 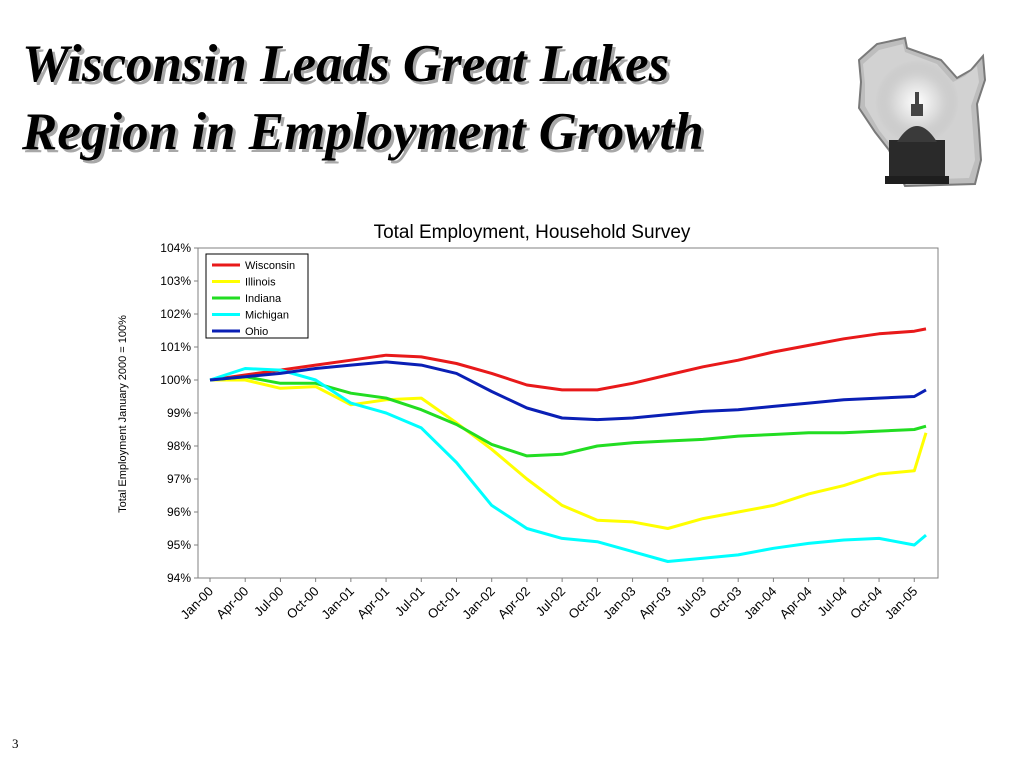 What do you see at coordinates (725, 603) in the screenshot?
I see `x-tick-label: Oct-03` at bounding box center [725, 603].